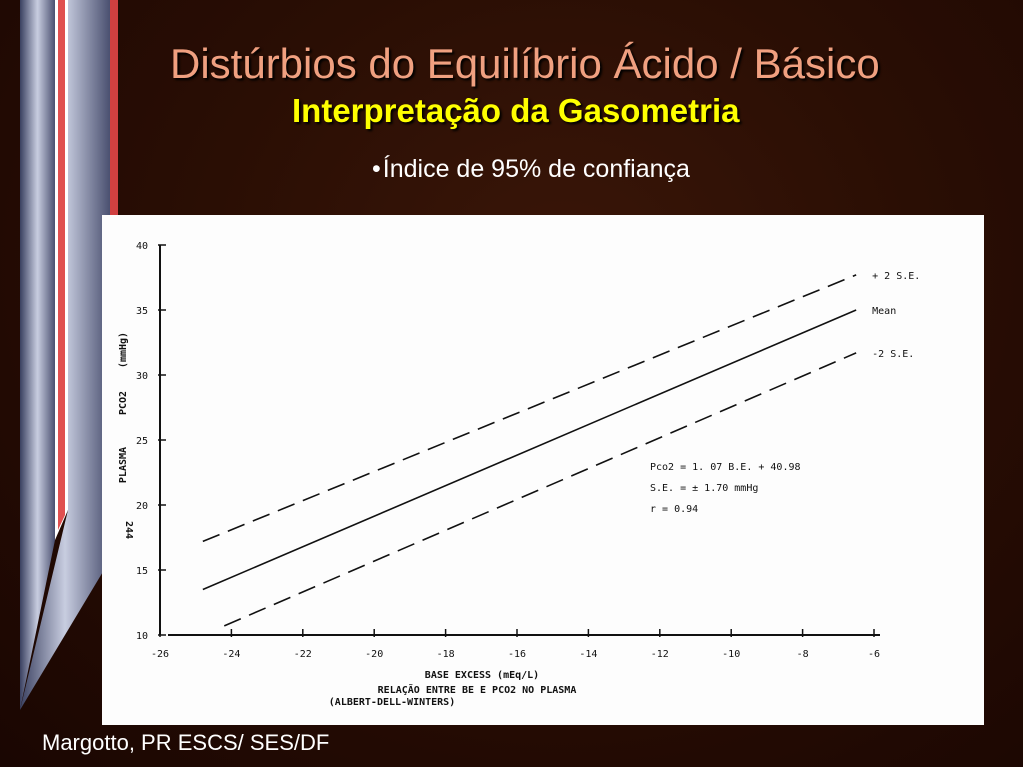 The image size is (1023, 767). Describe the element at coordinates (536, 169) in the screenshot. I see `bullet-text: Índice de 95% de confiança` at that location.